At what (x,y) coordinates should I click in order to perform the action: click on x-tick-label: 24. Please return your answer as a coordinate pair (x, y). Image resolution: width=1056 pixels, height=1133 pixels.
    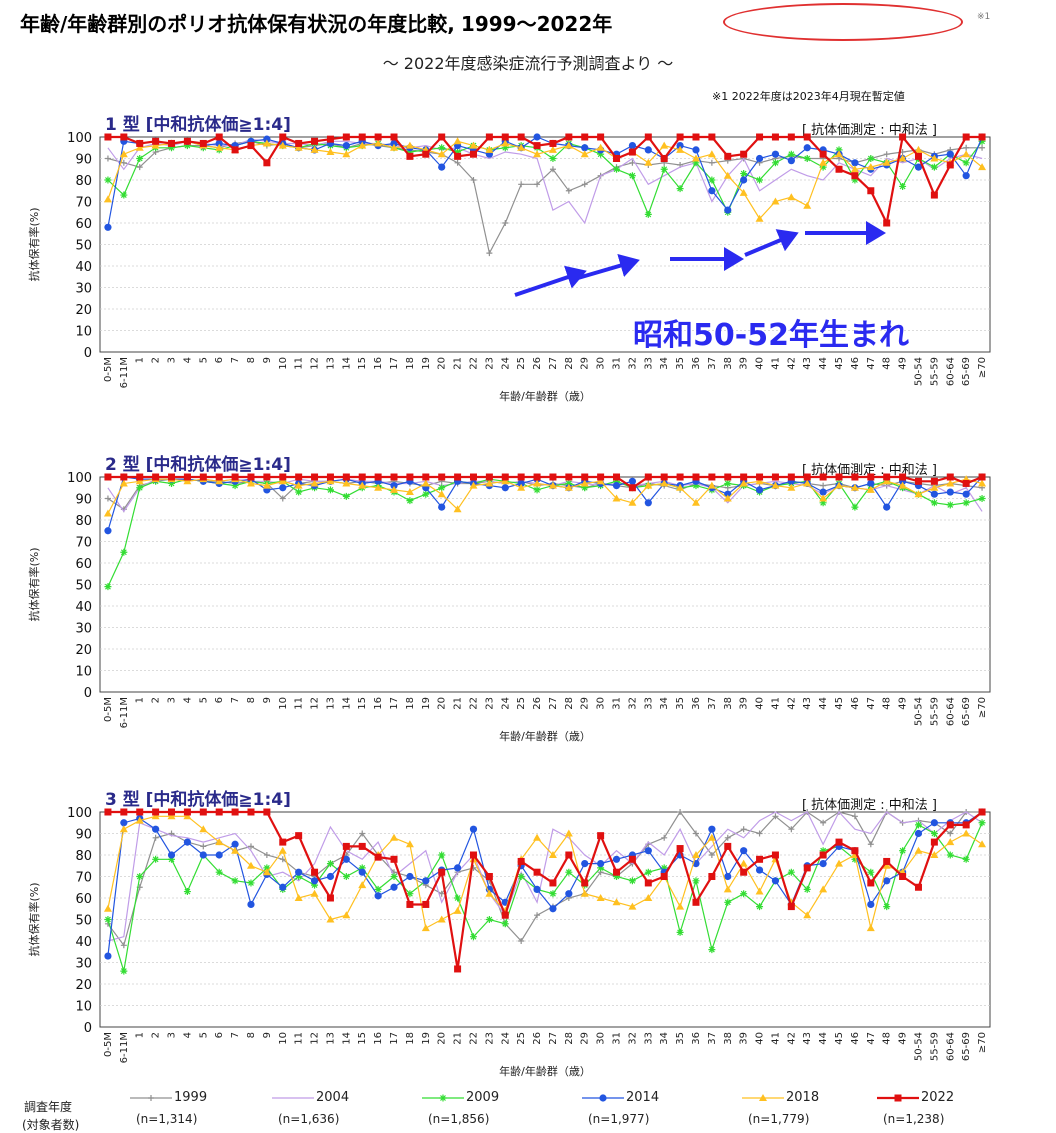
    Looking at the image, I should click on (505, 1038).